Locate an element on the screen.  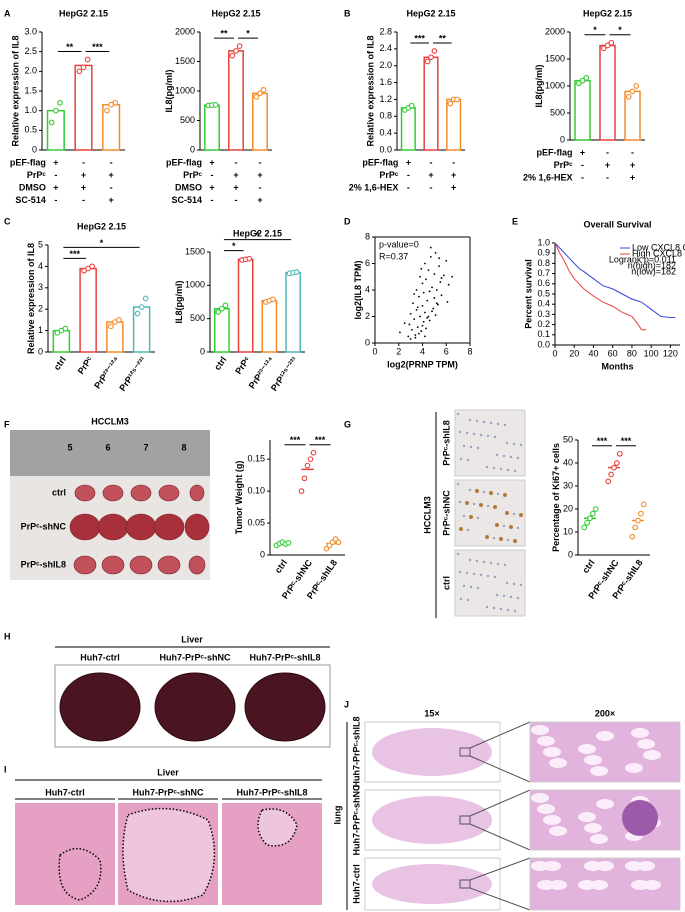
y-tick-label: 1.2 is located at coordinates (385, 99).